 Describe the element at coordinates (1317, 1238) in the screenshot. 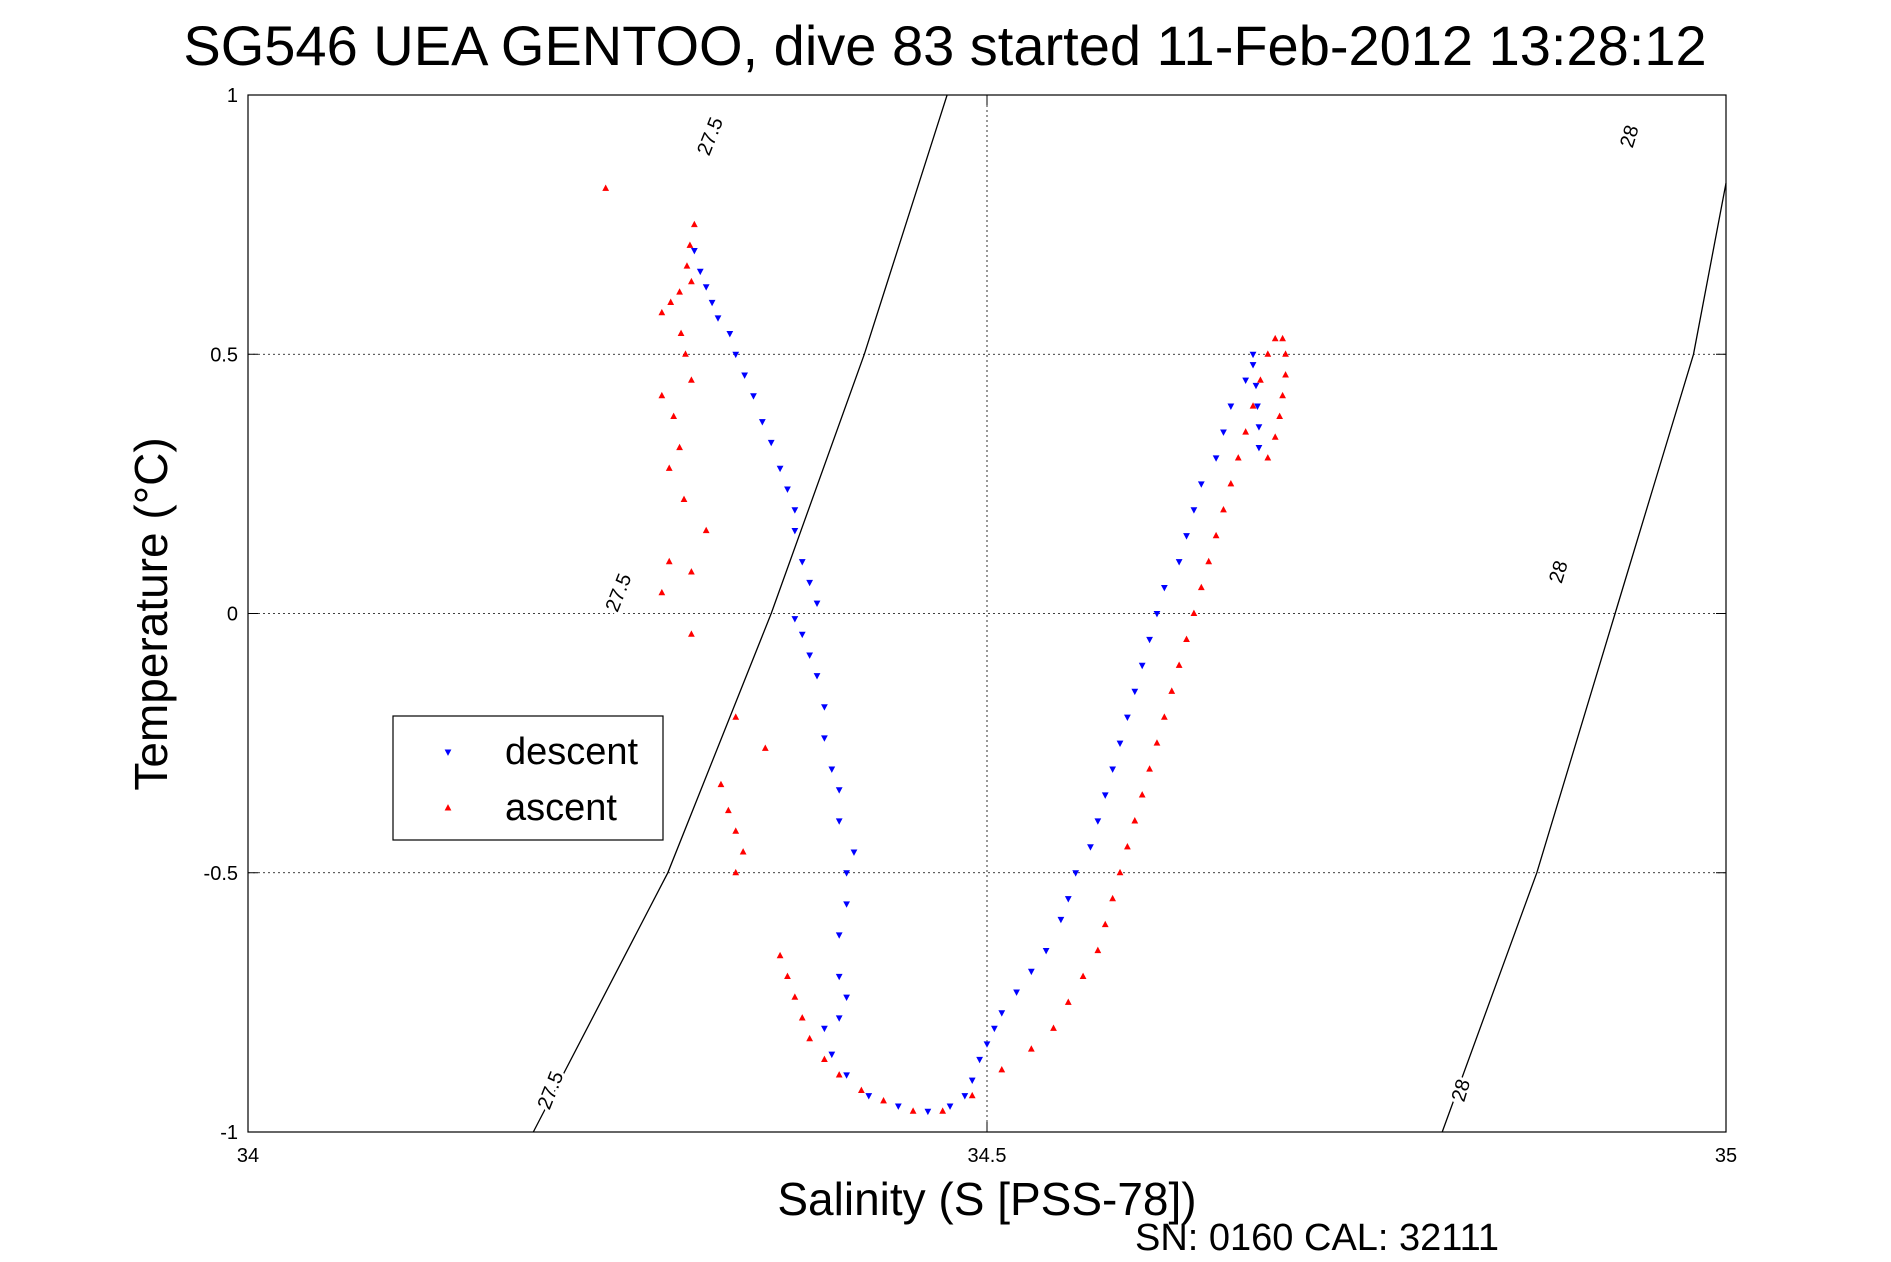

I see `serial-calibration-footer: SN: 0160 CAL: 32111` at that location.